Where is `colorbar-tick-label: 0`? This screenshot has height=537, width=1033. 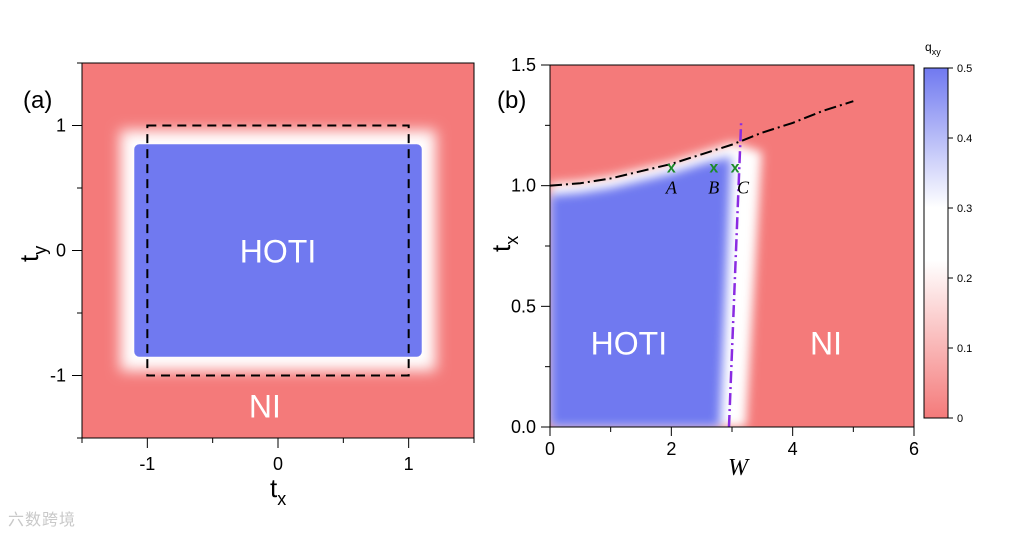
colorbar-tick-label: 0 is located at coordinates (960, 419).